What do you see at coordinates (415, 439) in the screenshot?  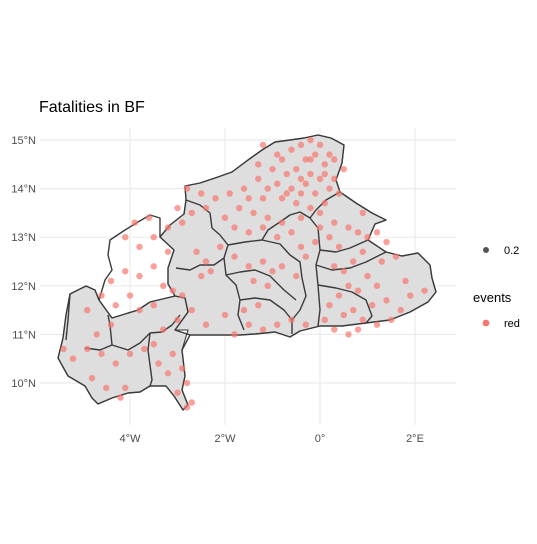 I see `x-tick-label: 2°E` at bounding box center [415, 439].